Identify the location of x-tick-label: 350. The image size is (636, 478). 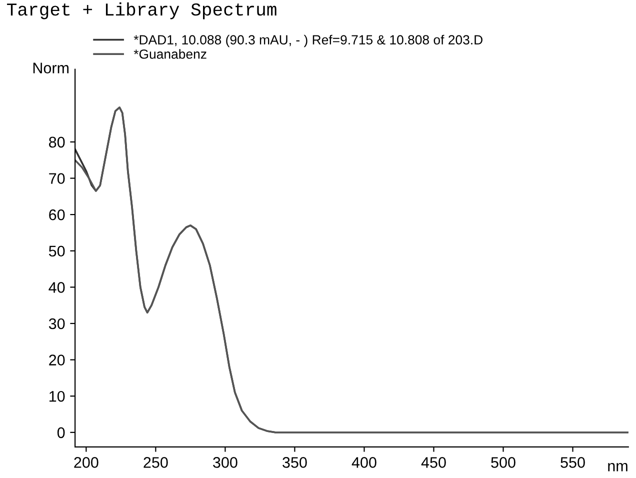
(294, 462).